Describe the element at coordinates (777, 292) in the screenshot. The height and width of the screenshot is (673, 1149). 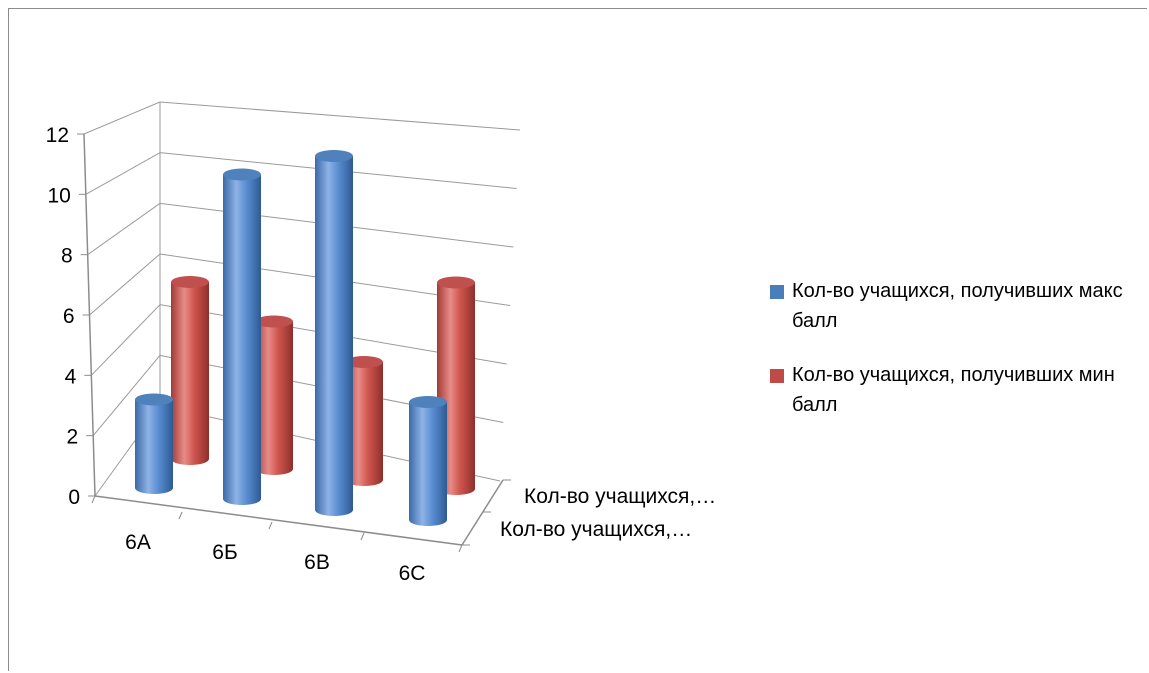
I see `legend-swatch-max` at that location.